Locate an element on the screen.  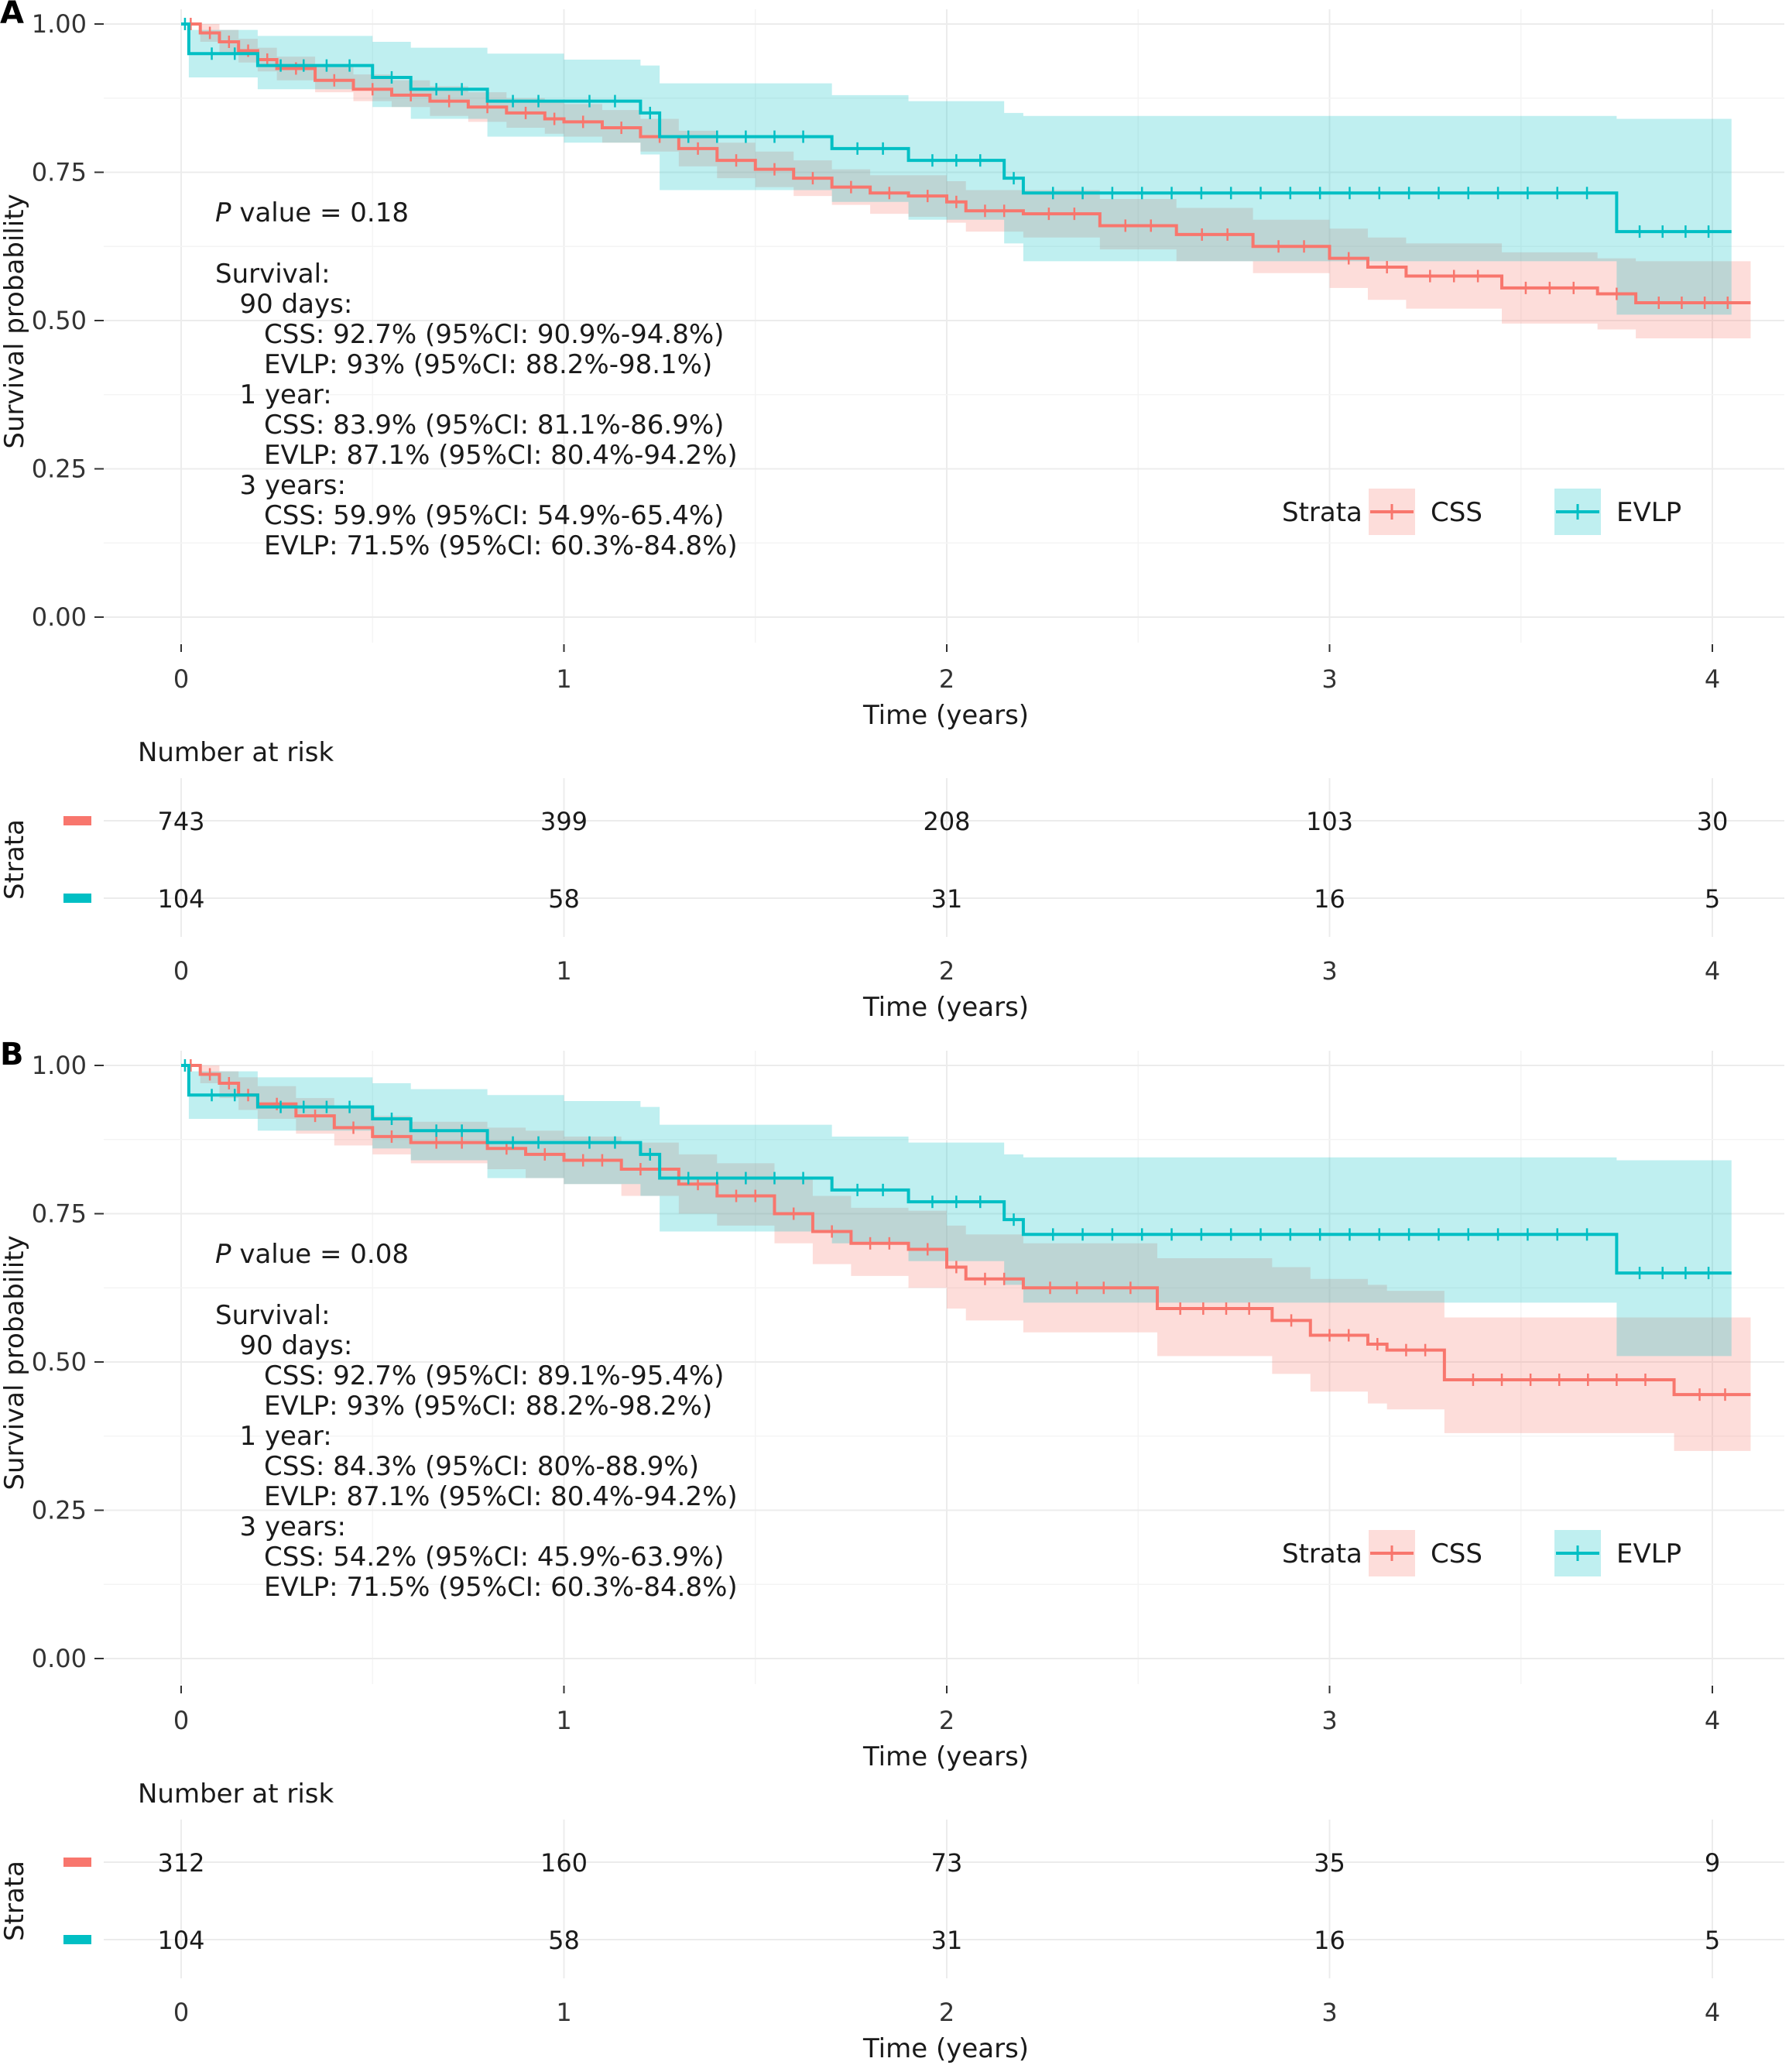
panel-letter: B is located at coordinates (12, 1054).